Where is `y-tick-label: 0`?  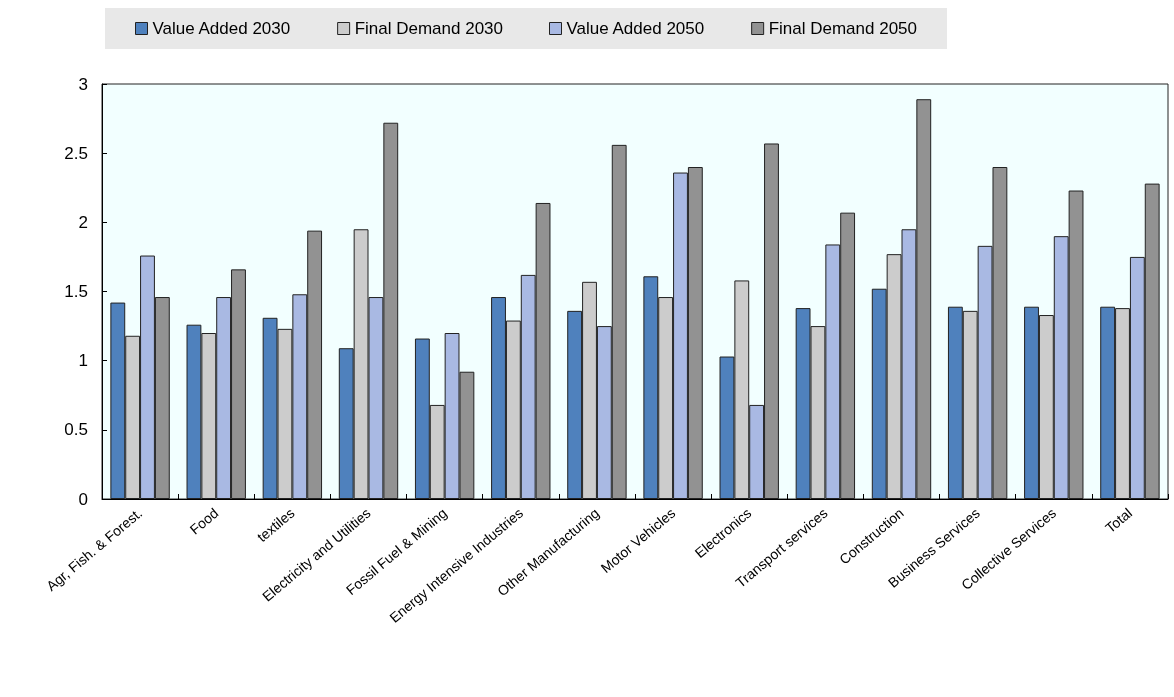 y-tick-label: 0 is located at coordinates (83, 499).